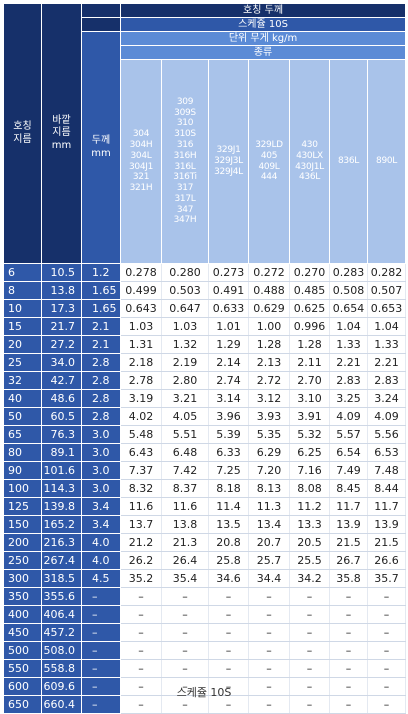  What do you see at coordinates (228, 470) in the screenshot?
I see `unit-weight-cell: 7.25` at bounding box center [228, 470].